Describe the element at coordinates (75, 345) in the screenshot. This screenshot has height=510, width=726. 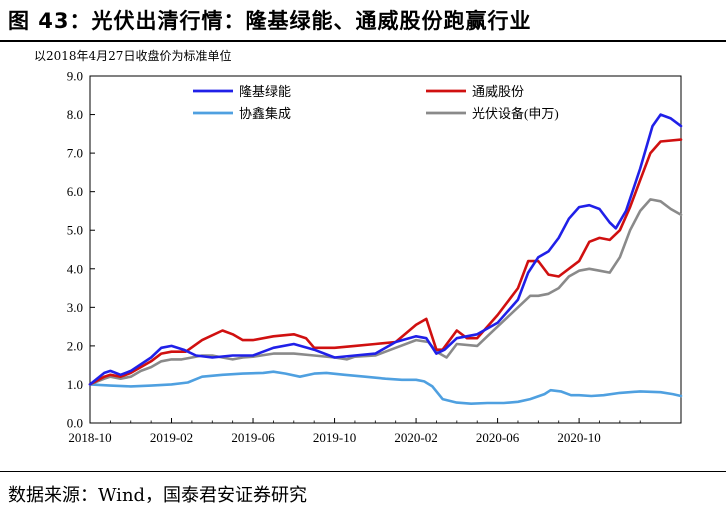
I see `y-tick-label: 2.0` at that location.